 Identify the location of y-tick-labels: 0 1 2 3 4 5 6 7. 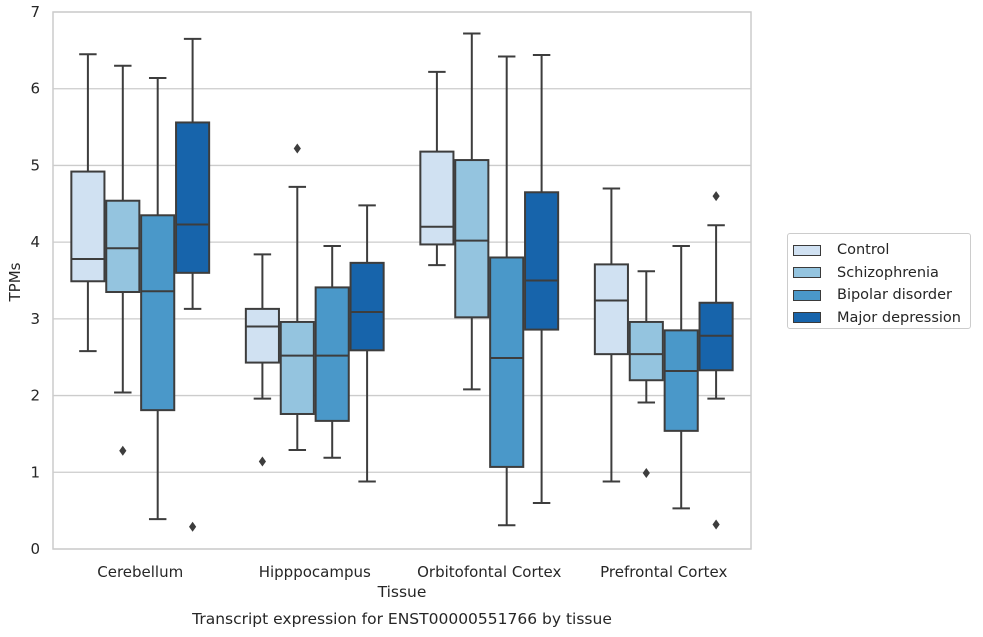
(35, 280).